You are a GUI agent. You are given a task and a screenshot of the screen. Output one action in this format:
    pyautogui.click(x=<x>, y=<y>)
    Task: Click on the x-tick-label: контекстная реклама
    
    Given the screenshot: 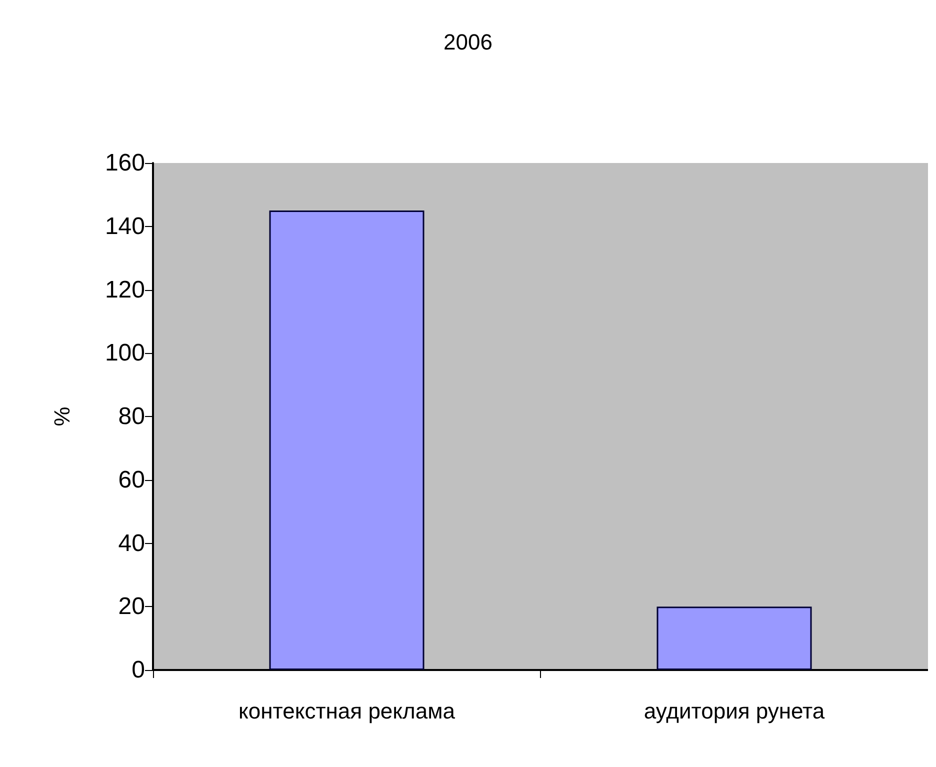 What is the action you would take?
    pyautogui.click(x=347, y=711)
    